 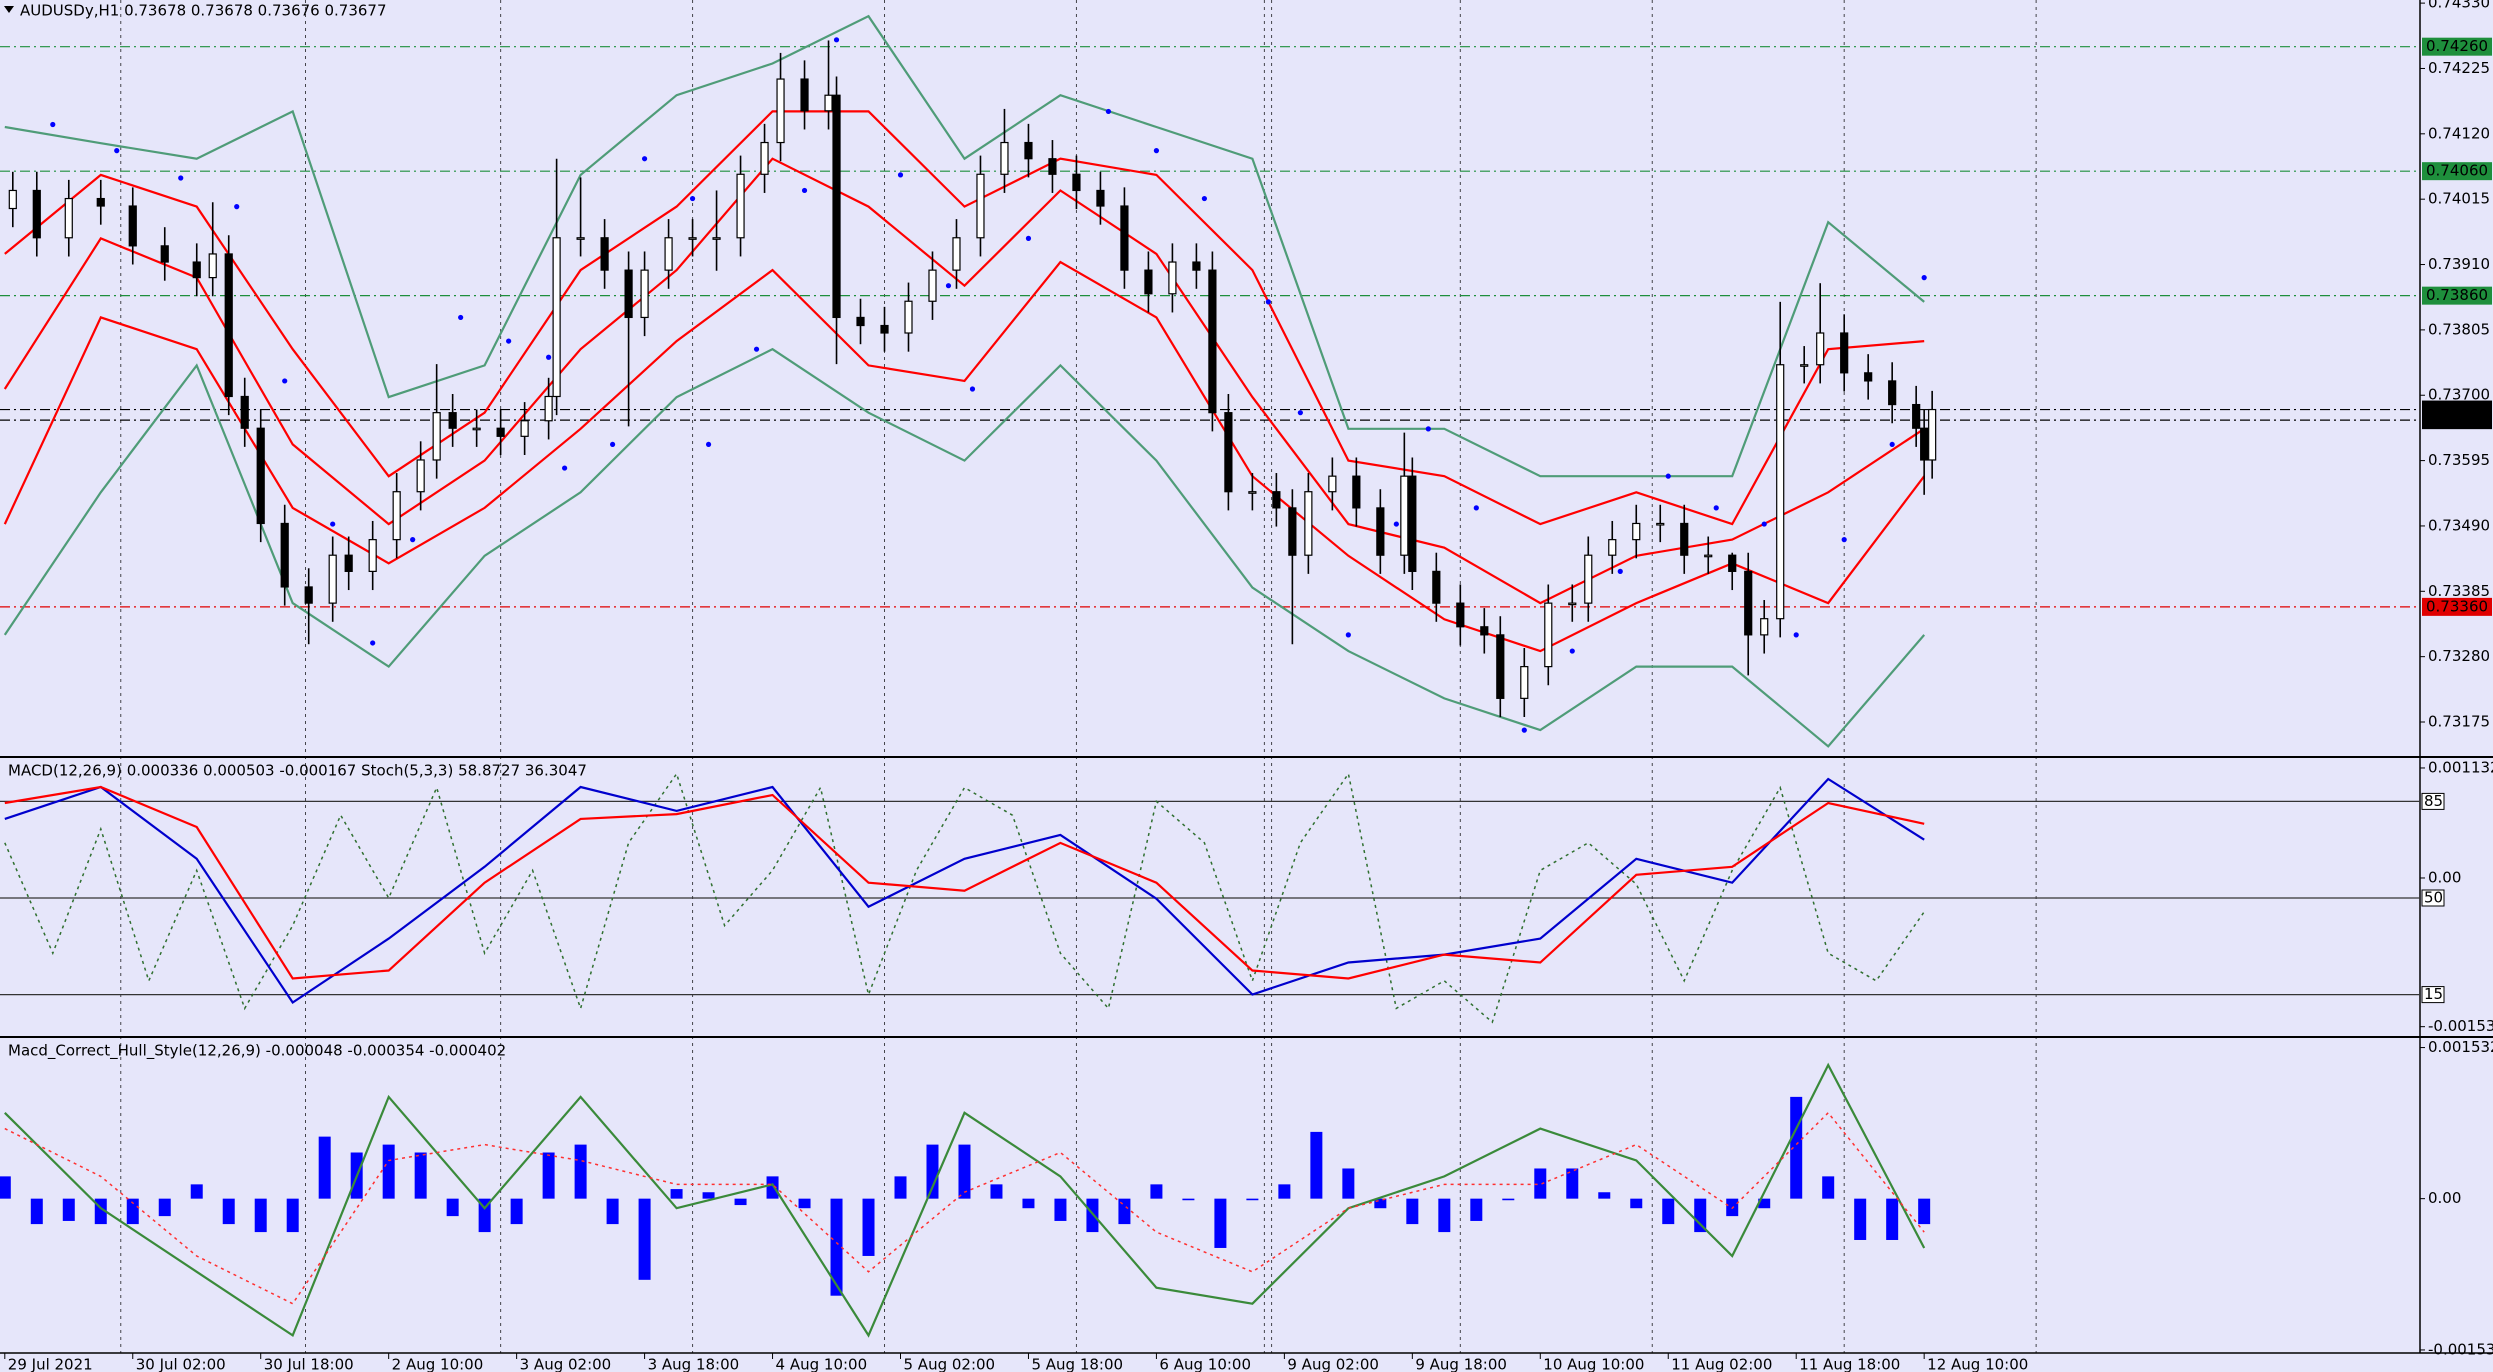 I want to click on price-level-box, so click(x=2457, y=295).